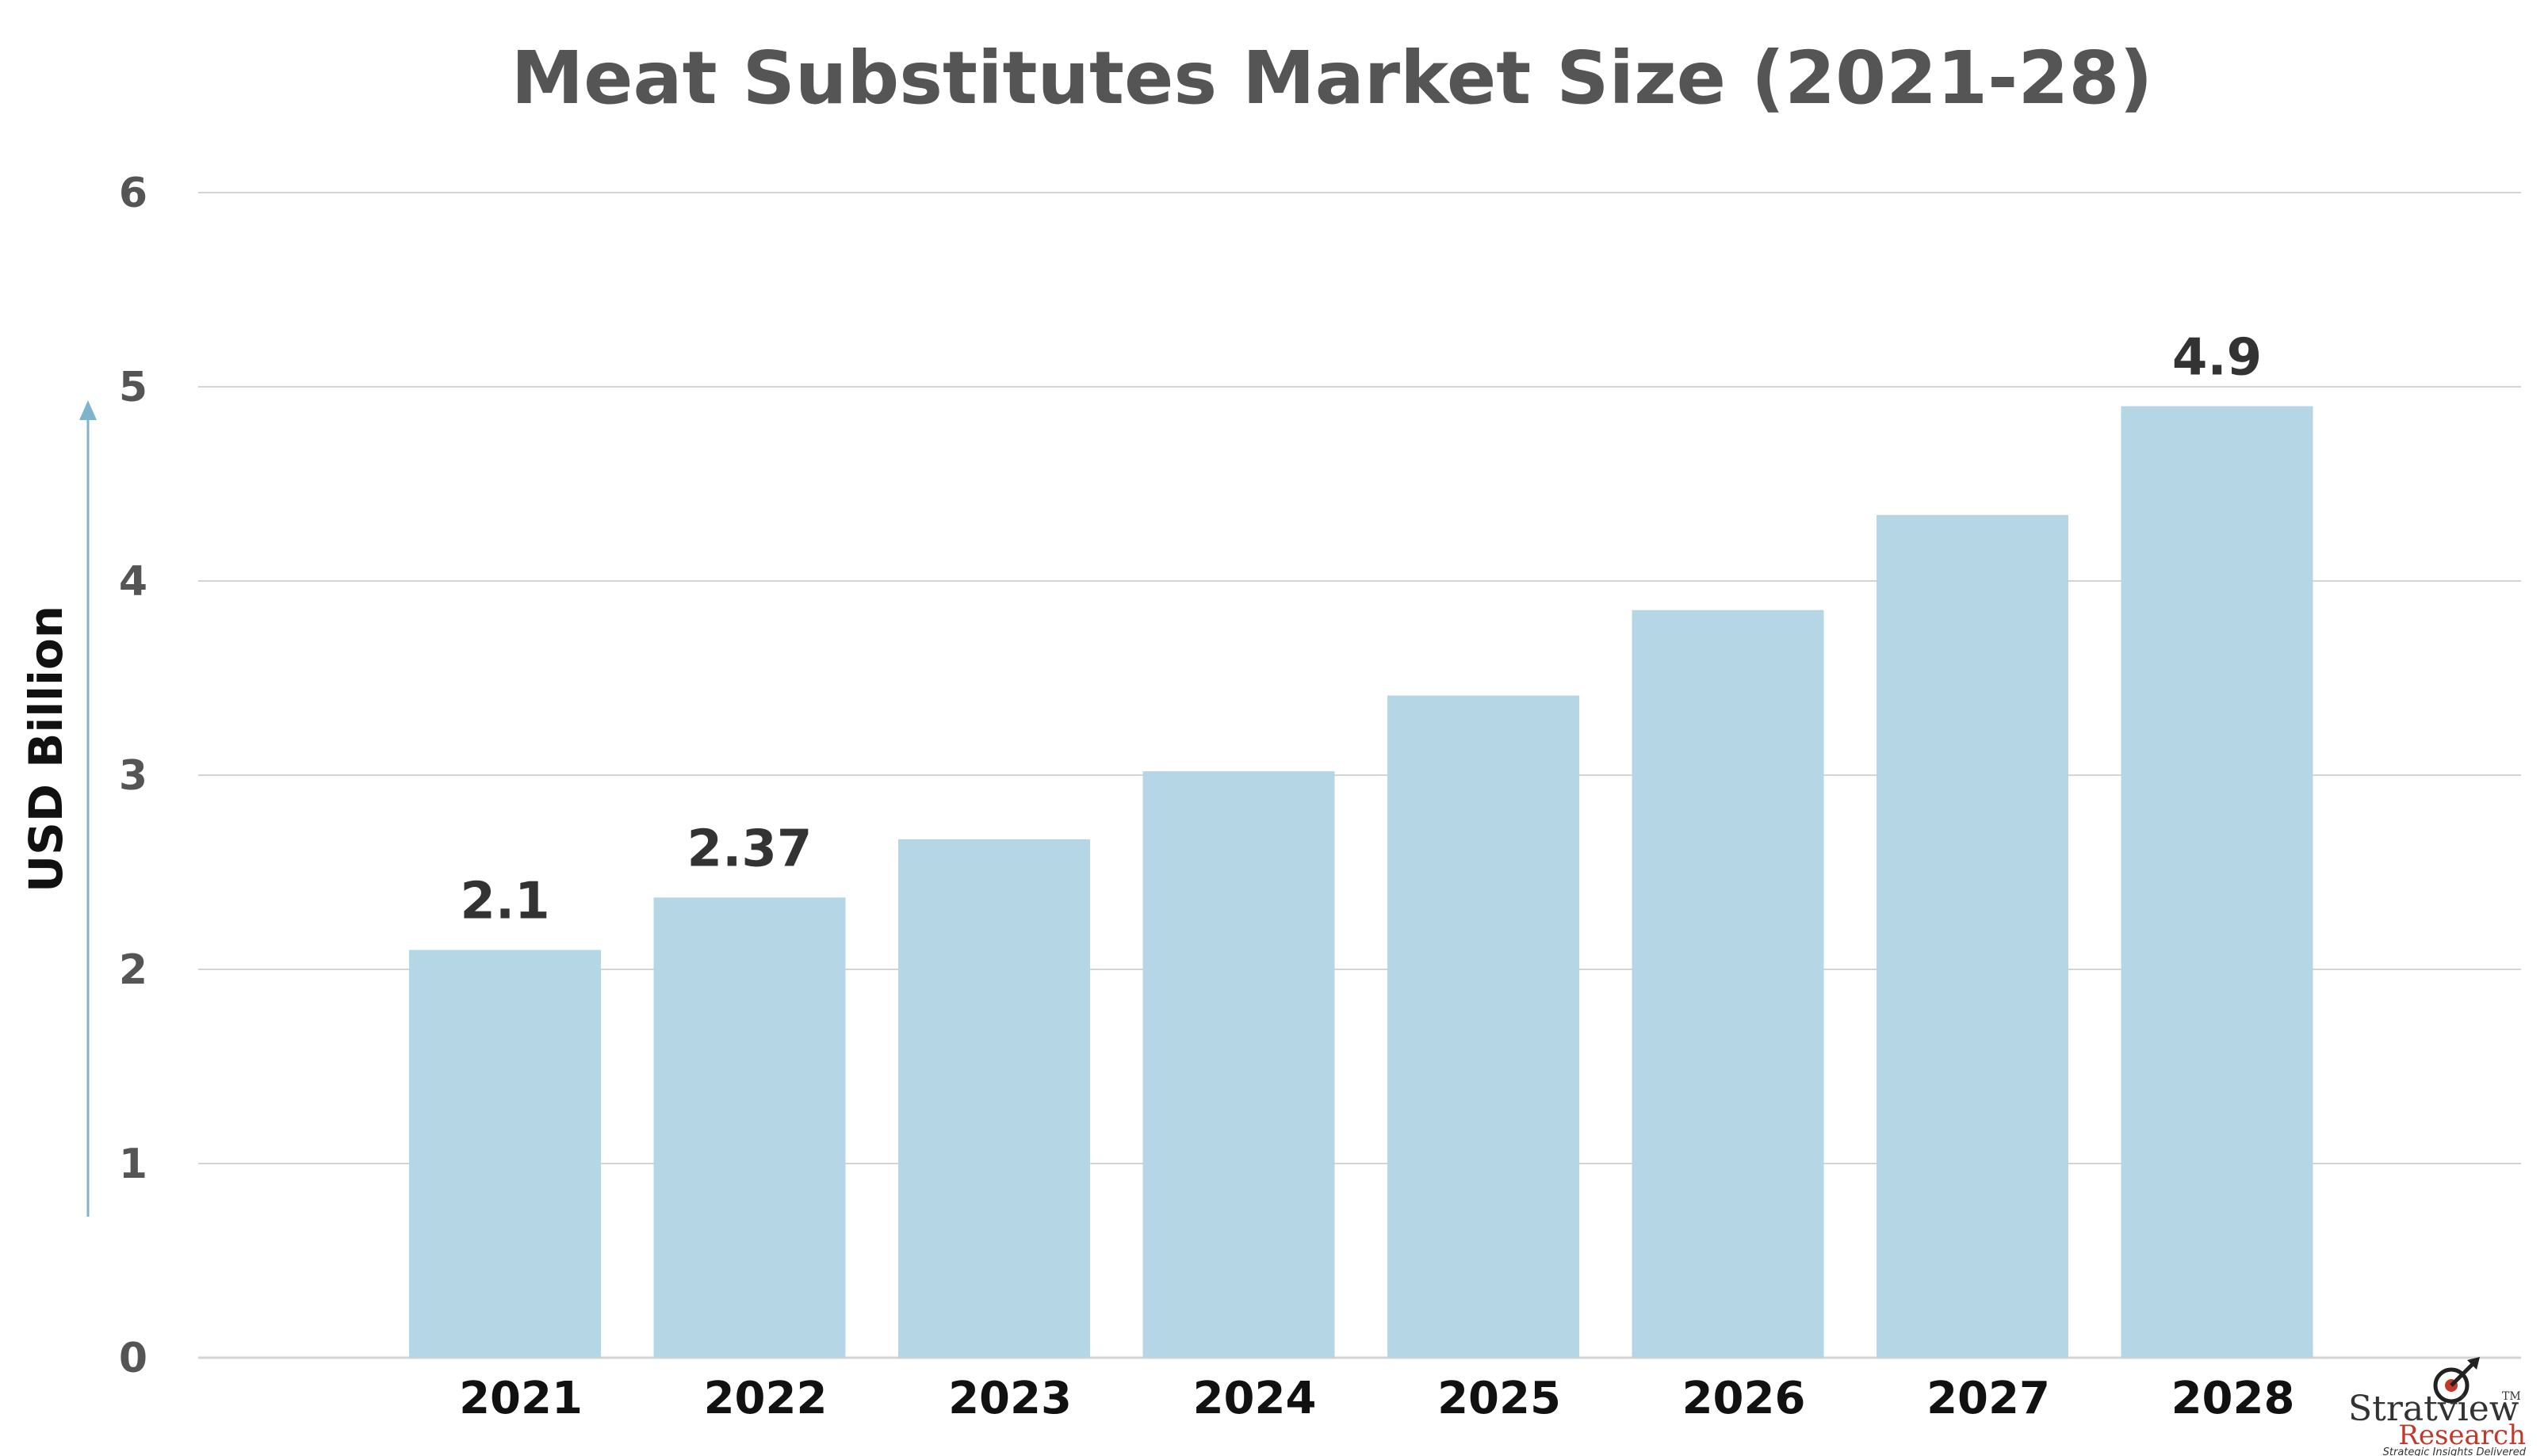 The image size is (2548, 1456). Describe the element at coordinates (1376, 1398) in the screenshot. I see `x-axis-ticks: 2021 2022 2023 2024 2025 2026 2027 2028` at that location.